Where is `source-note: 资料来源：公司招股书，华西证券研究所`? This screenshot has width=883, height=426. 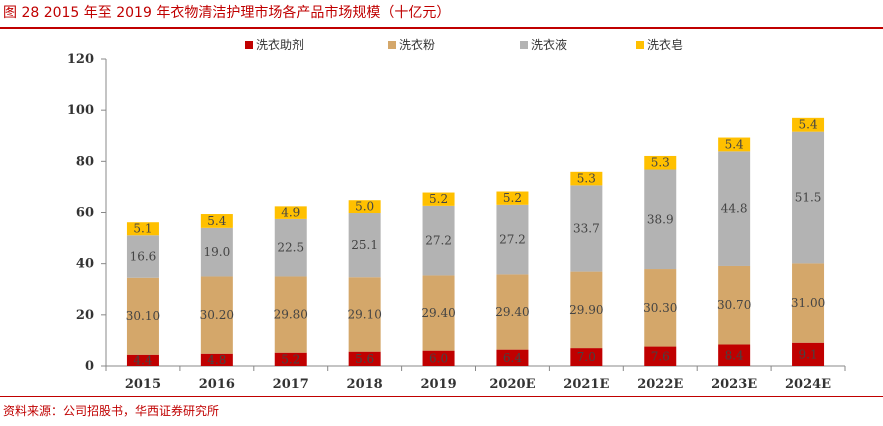 source-note: 资料来源：公司招股书，华西证券研究所 is located at coordinates (111, 411).